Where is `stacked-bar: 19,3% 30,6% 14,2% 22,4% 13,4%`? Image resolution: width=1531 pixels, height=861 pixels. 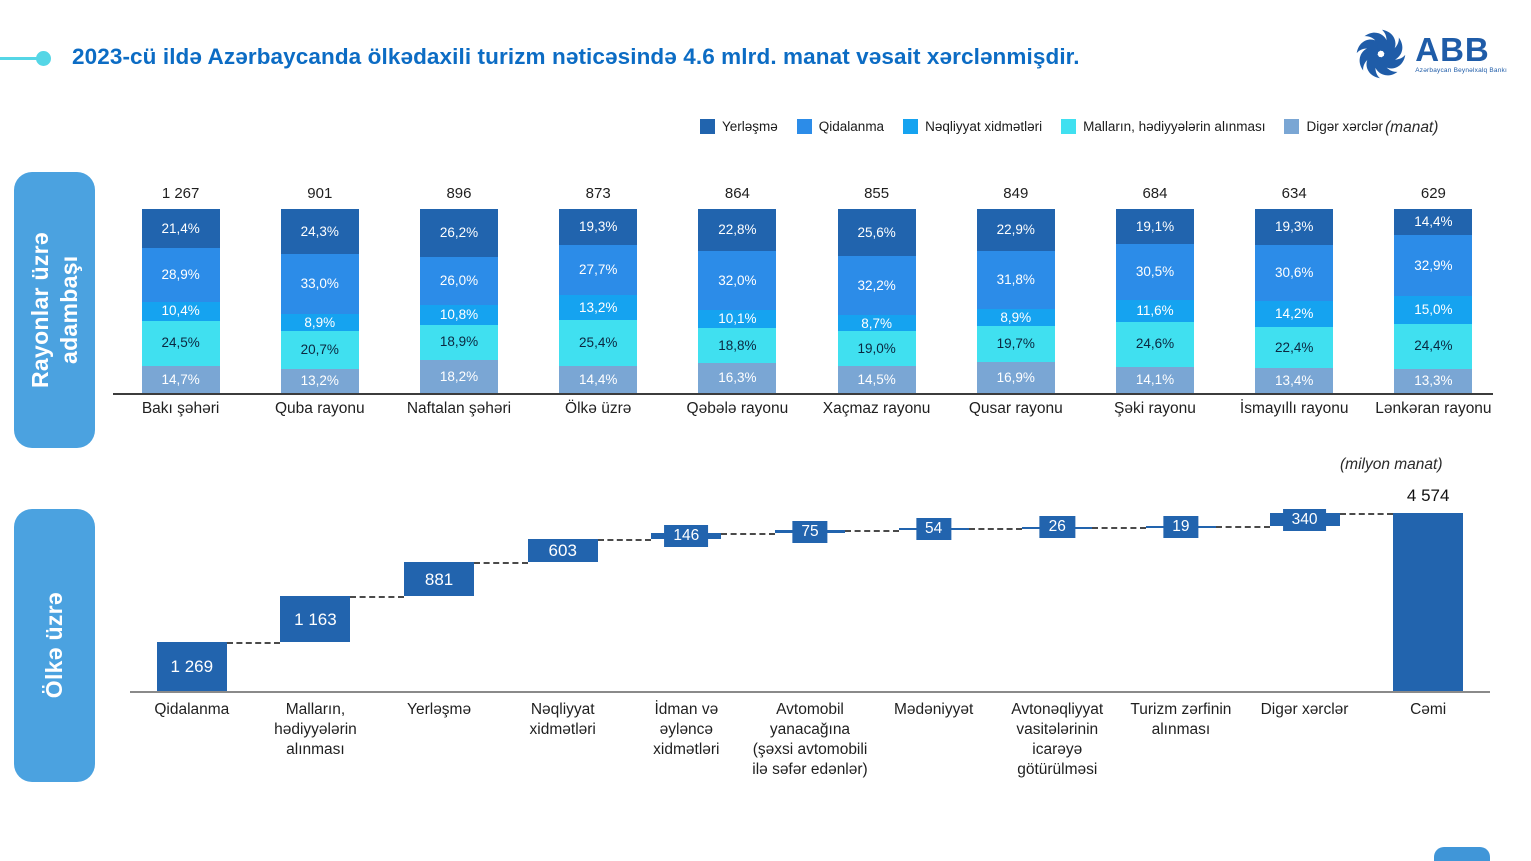
stacked-bar: 19,3% 30,6% 14,2% 22,4% 13,4% is located at coordinates (1294, 301).